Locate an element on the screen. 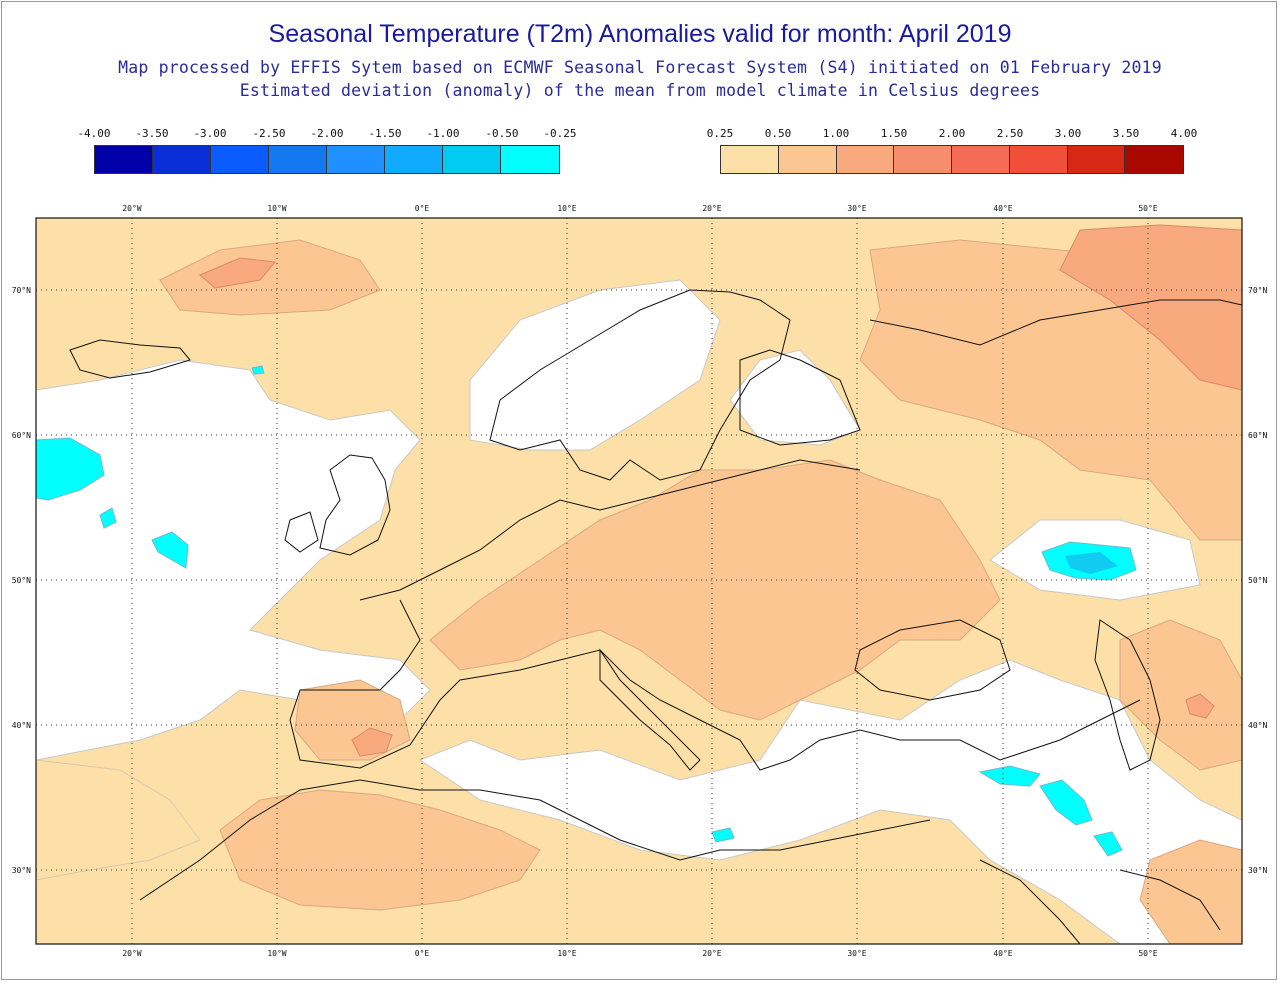 This screenshot has width=1280, height=983. legend-neg-label: -3.50 is located at coordinates (152, 133).